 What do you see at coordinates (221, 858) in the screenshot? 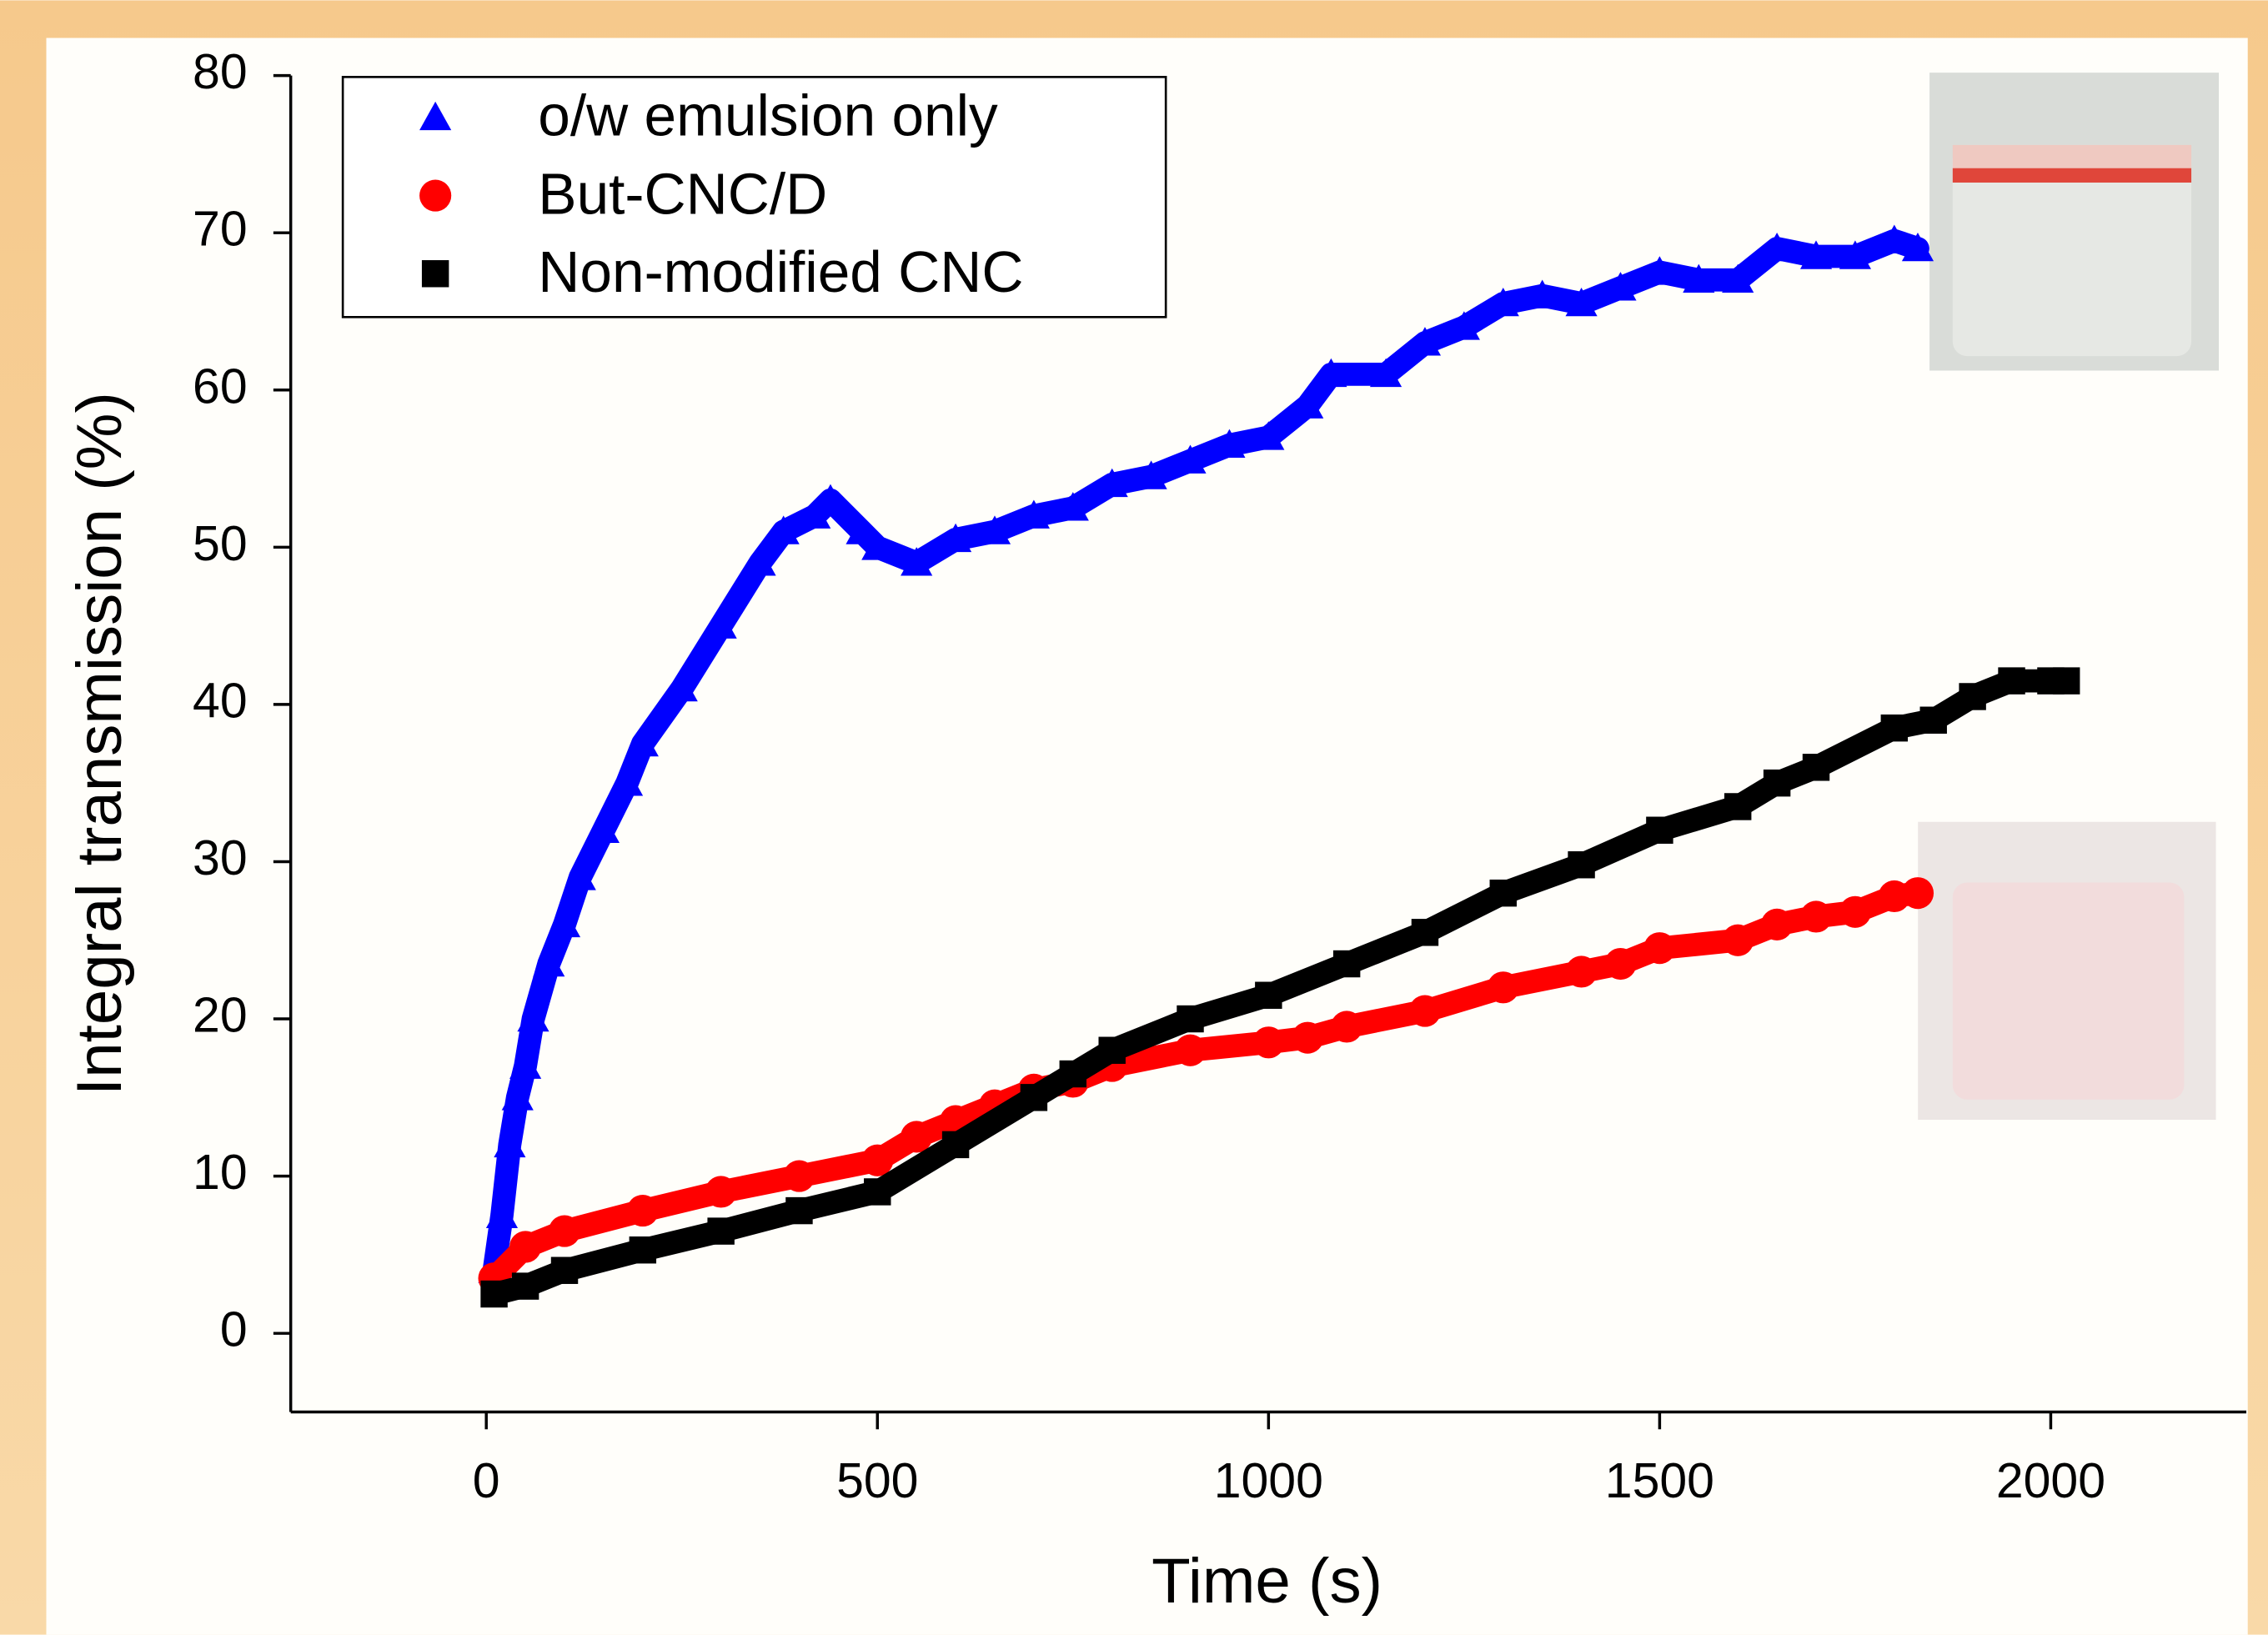
I see `y-tick-label: 30` at bounding box center [221, 858].